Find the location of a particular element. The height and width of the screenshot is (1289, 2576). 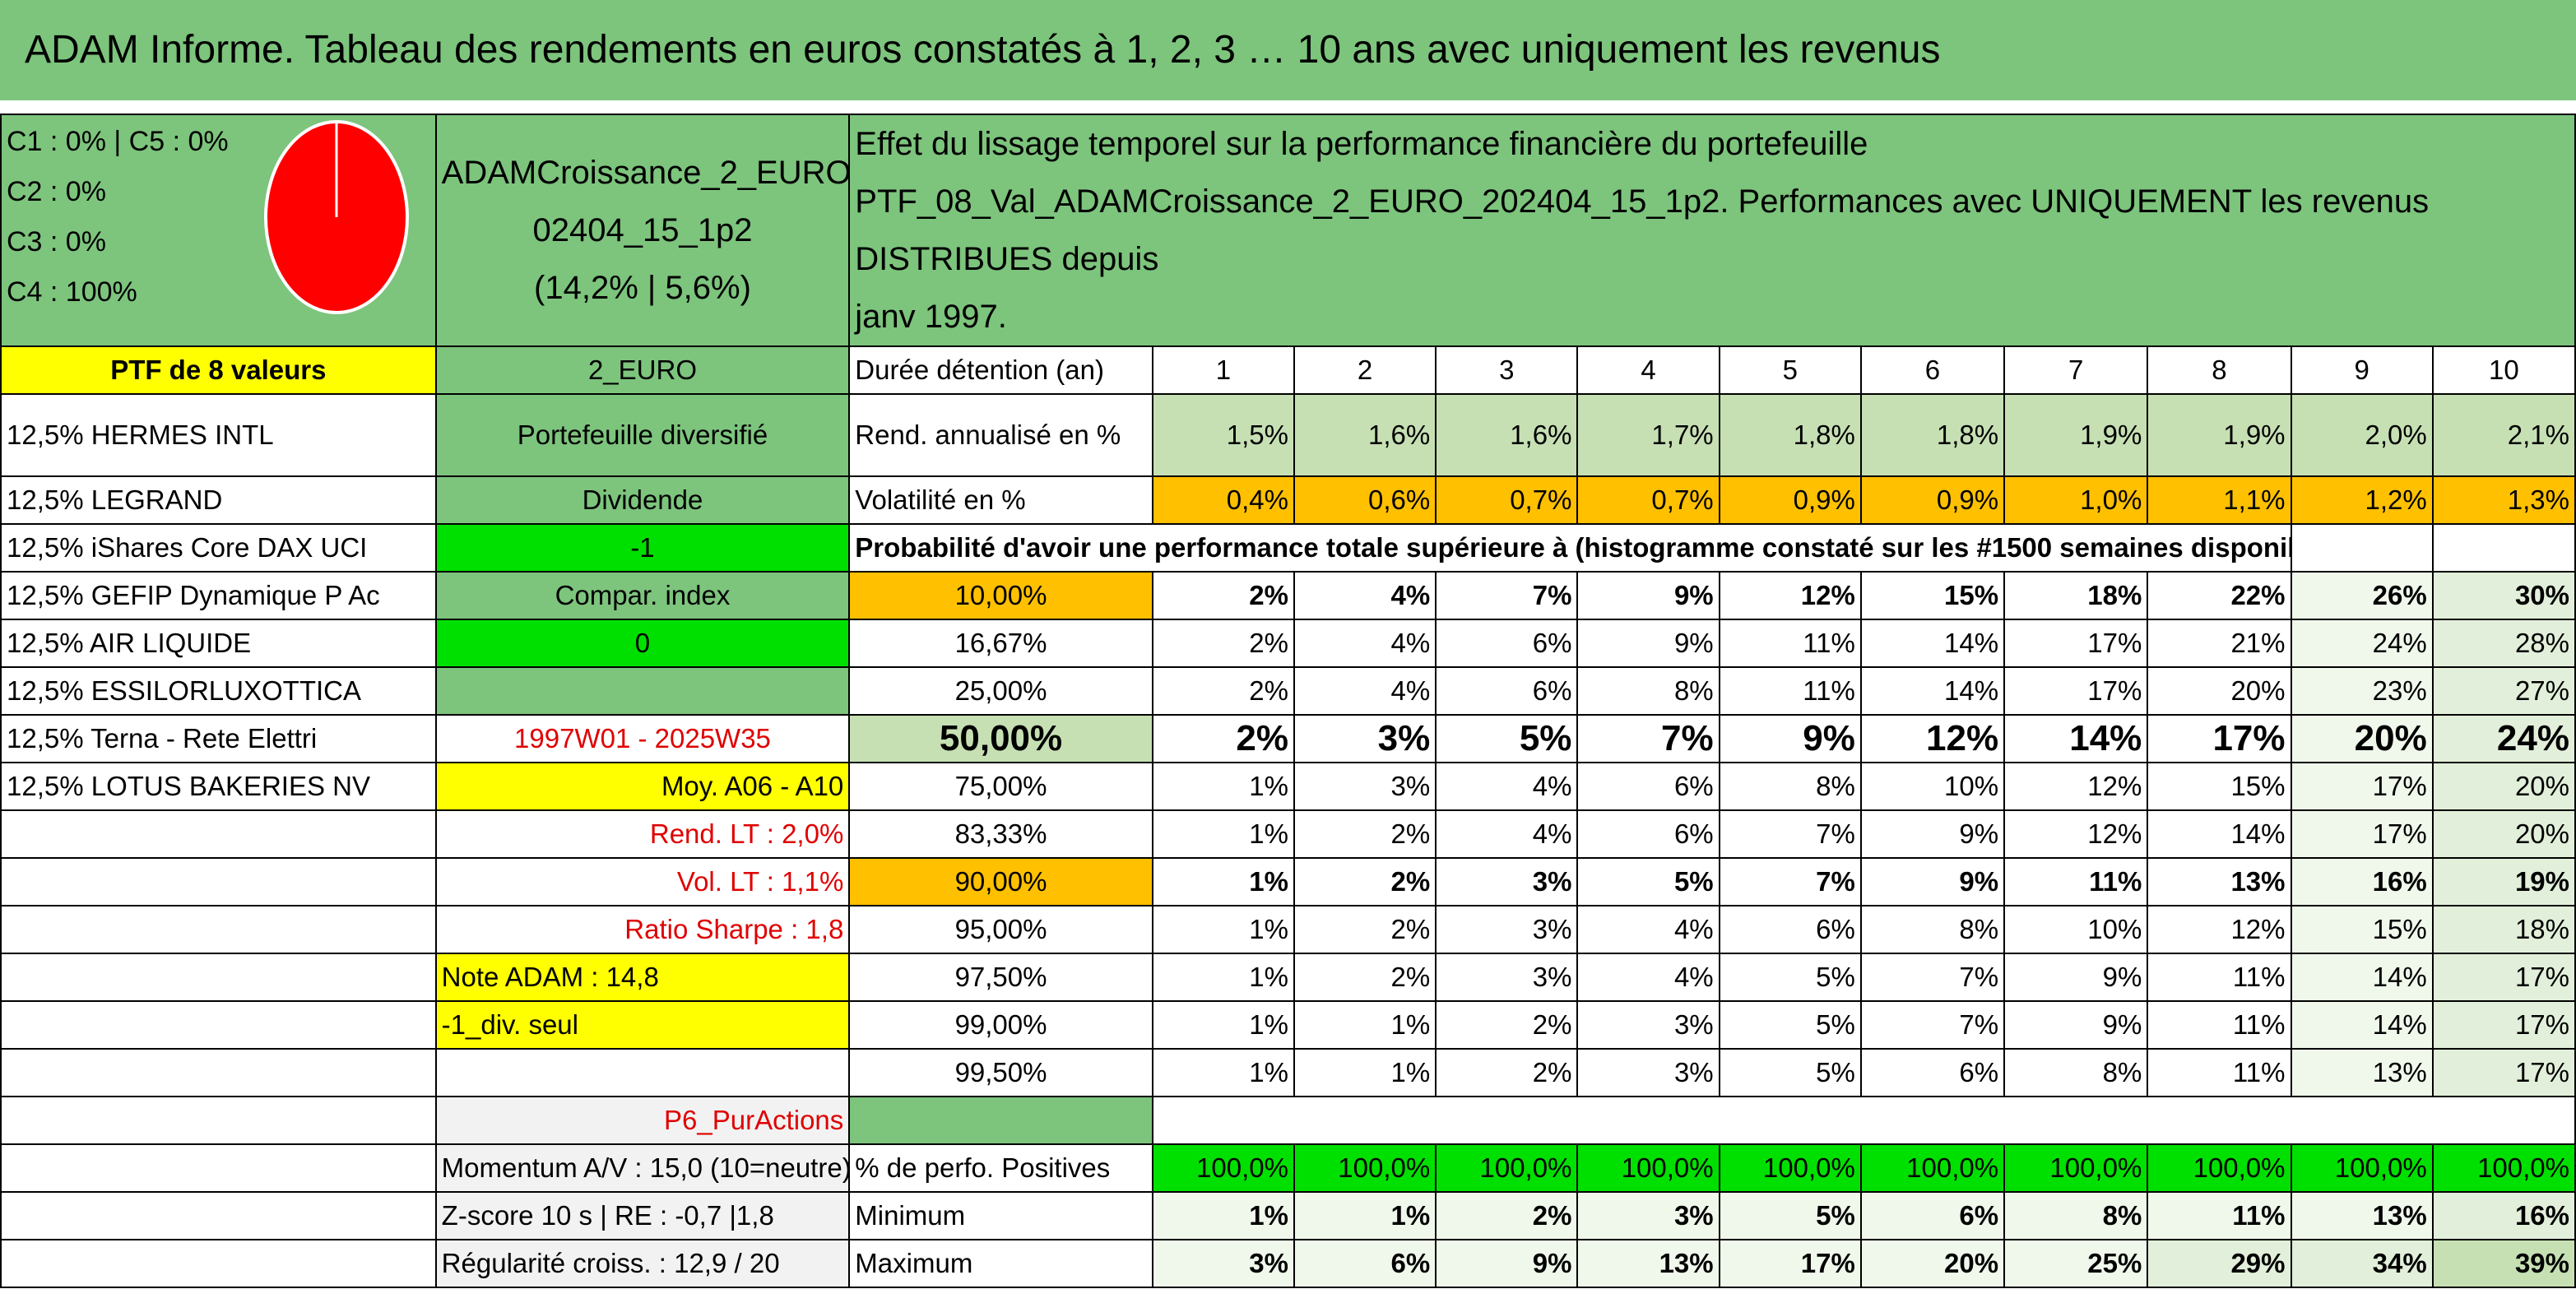

vol-value: 0,7% is located at coordinates (1648, 500).